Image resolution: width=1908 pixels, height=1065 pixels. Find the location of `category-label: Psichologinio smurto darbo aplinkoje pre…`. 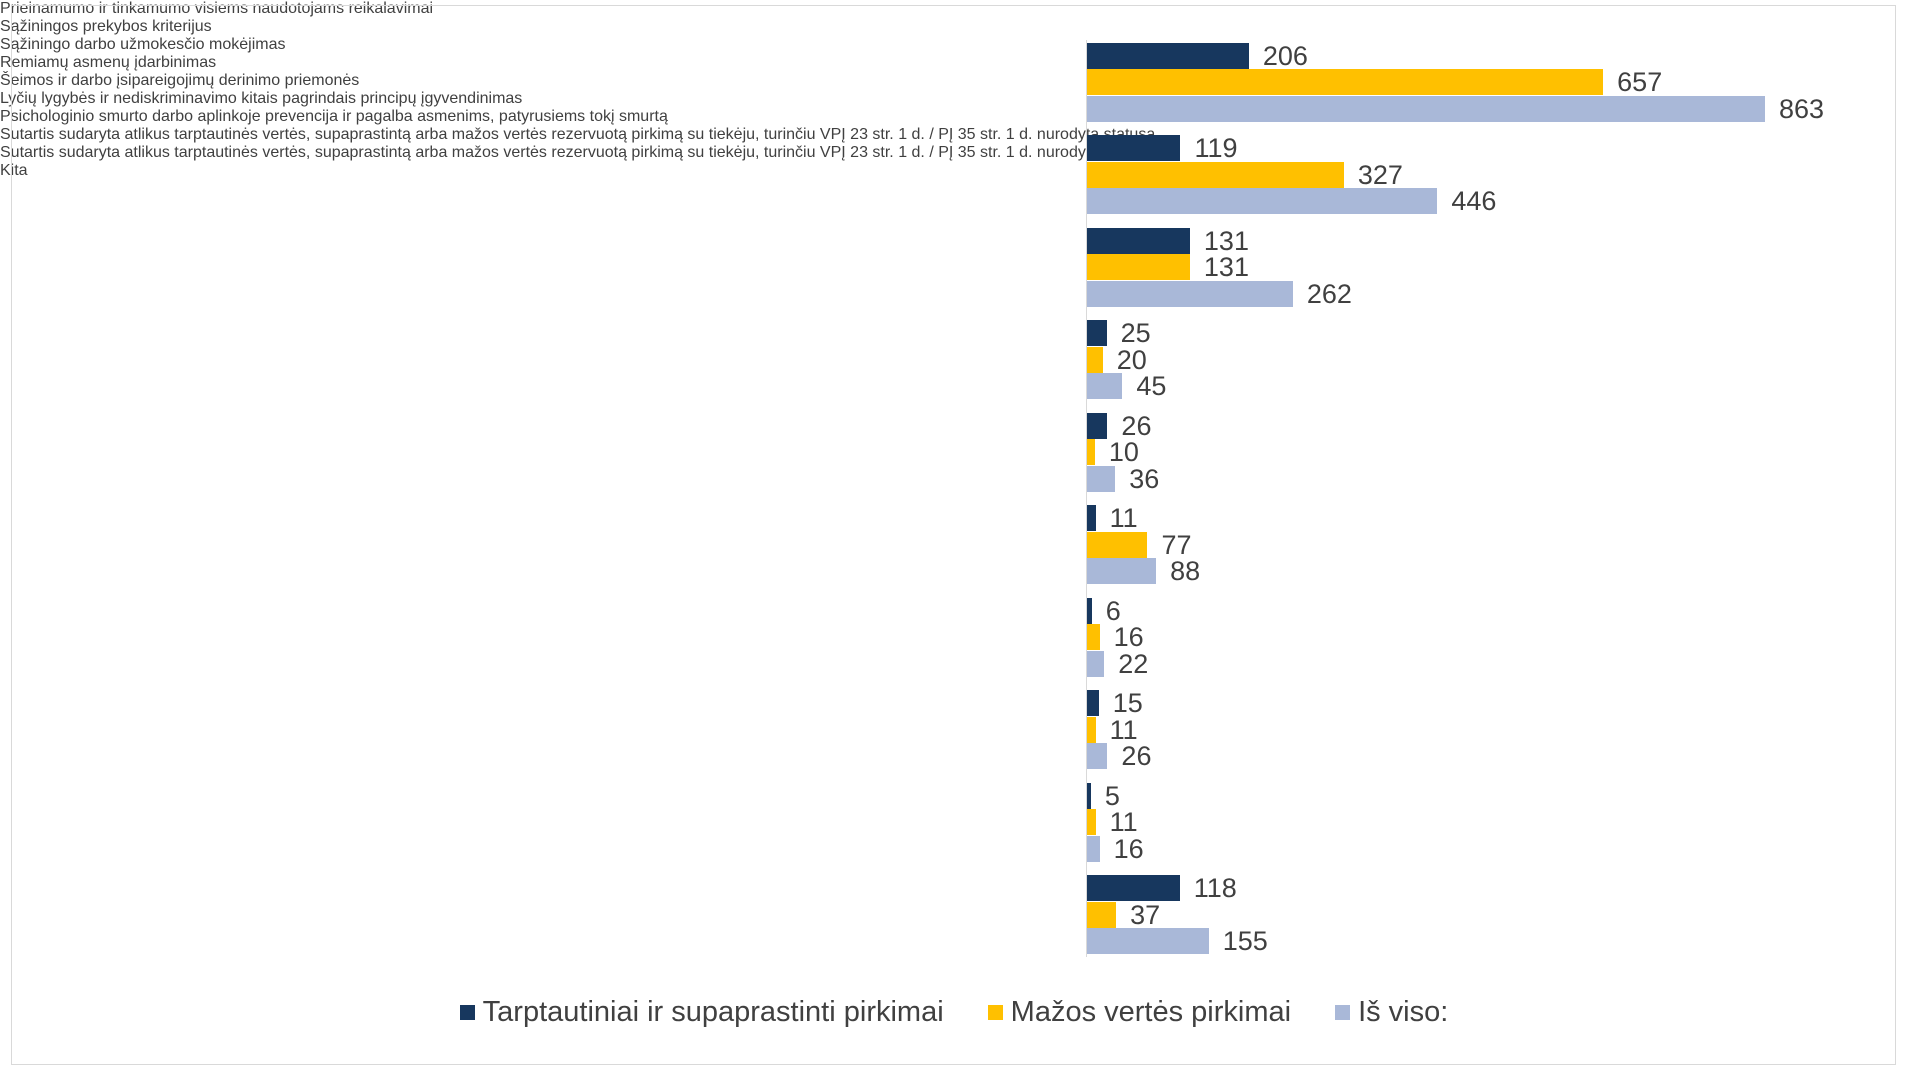

category-label: Psichologinio smurto darbo aplinkoje pre… is located at coordinates (334, 116).